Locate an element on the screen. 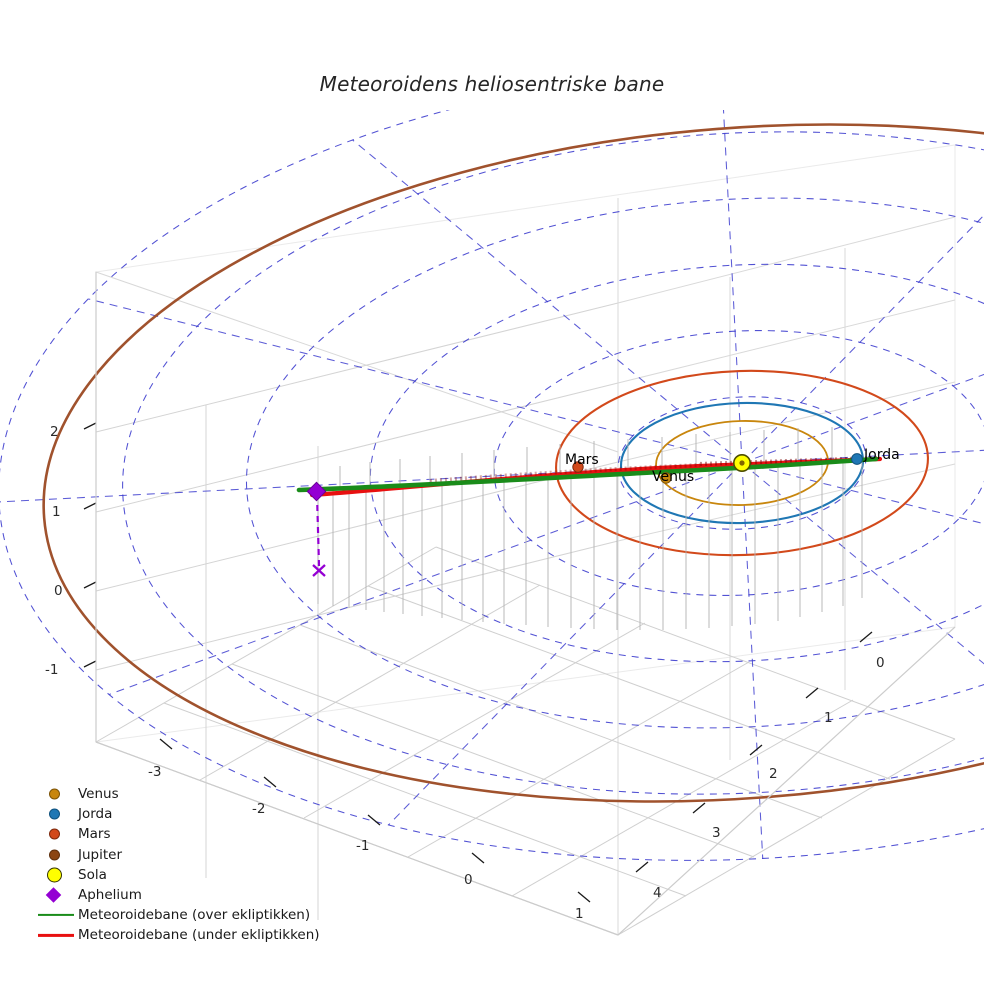 This screenshot has height=984, width=984. legend-label-sola: Sola is located at coordinates (92, 874).